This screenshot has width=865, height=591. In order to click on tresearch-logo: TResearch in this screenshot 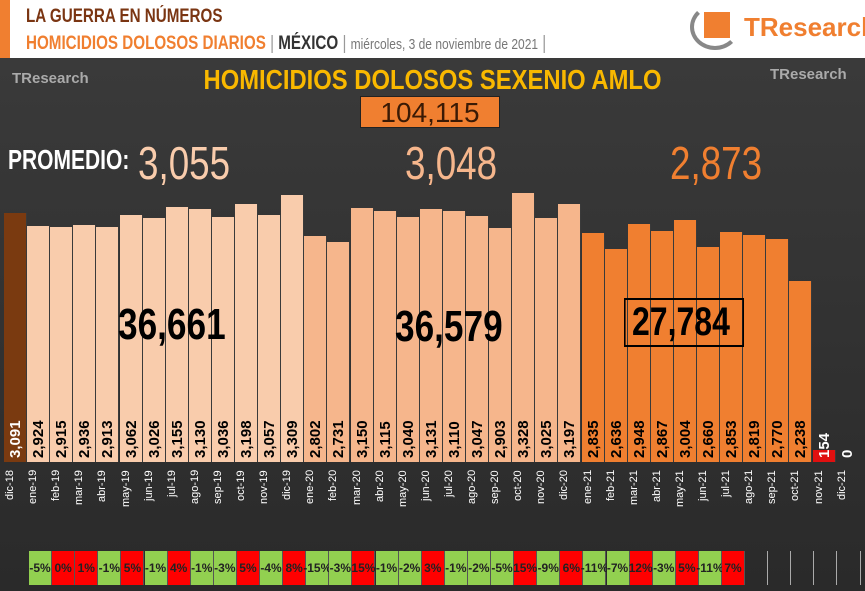, I will do `click(777, 27)`.